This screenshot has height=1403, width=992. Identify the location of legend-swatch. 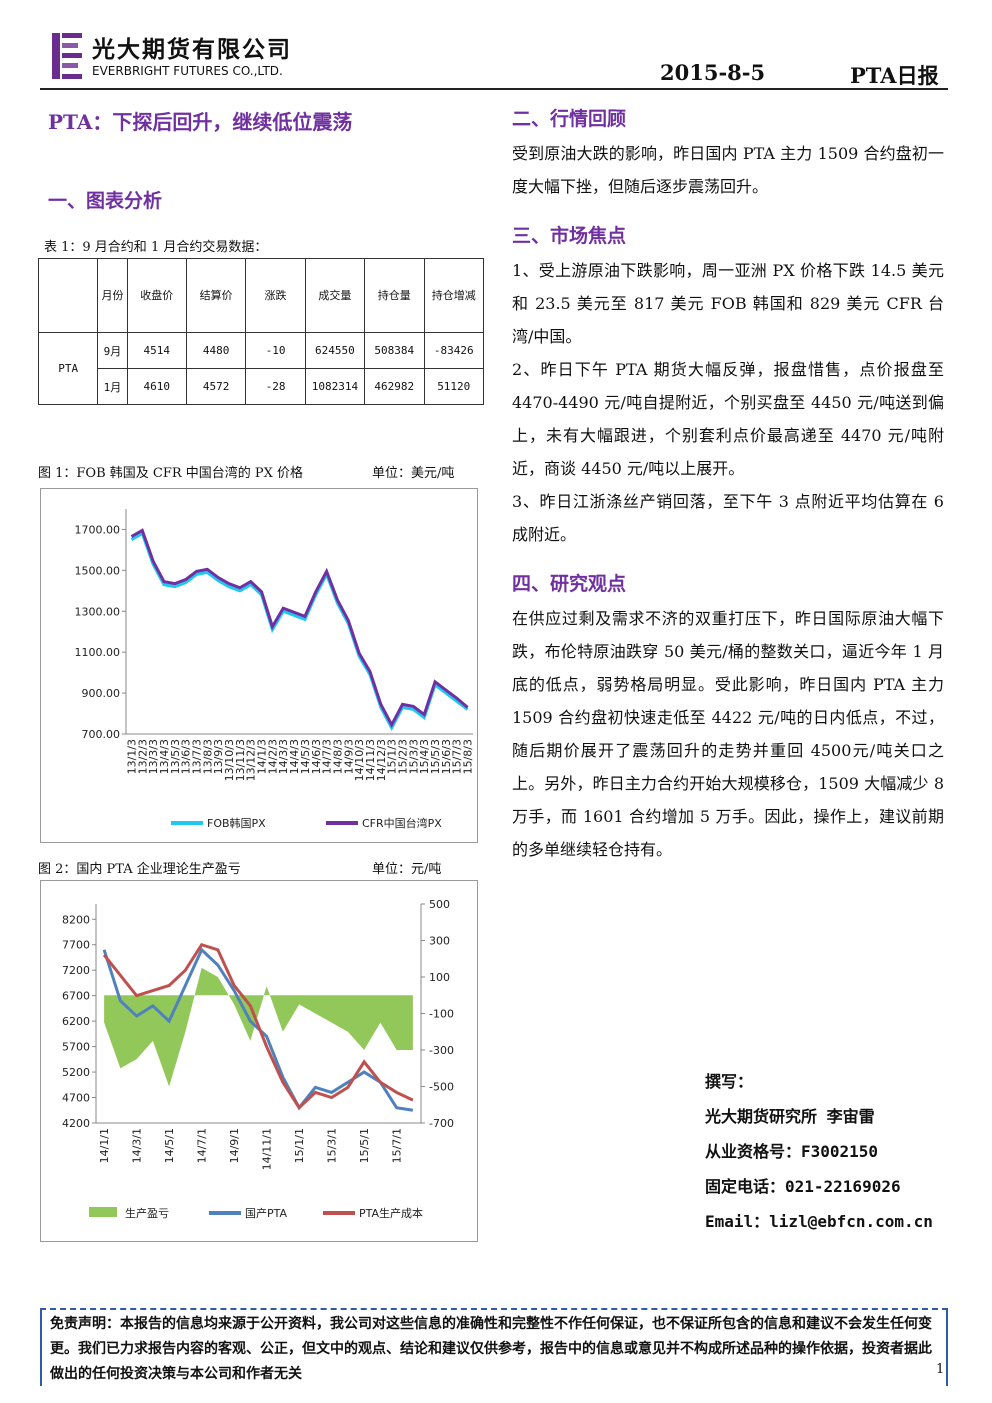
(103, 1212).